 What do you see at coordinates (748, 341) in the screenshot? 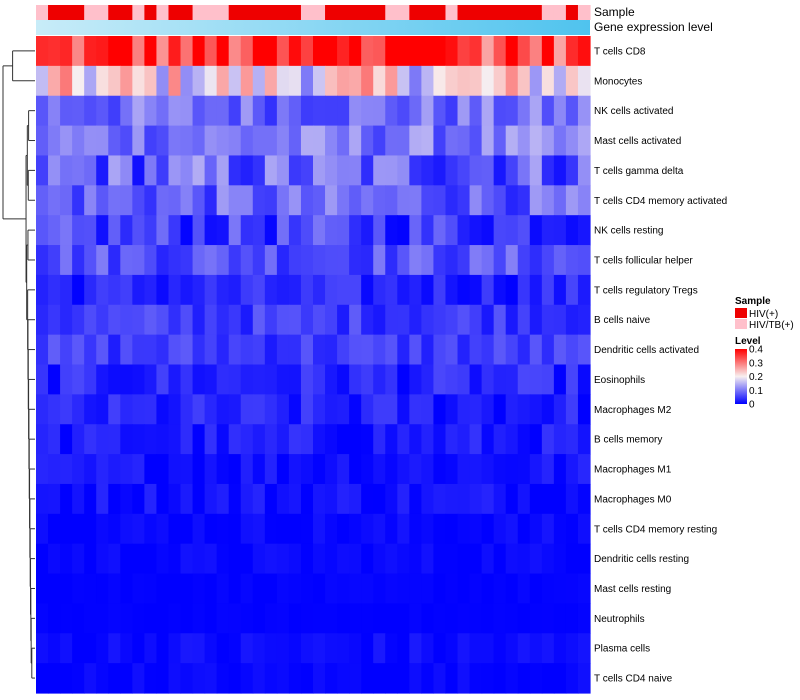
I see `legend-level-title: Level` at bounding box center [748, 341].